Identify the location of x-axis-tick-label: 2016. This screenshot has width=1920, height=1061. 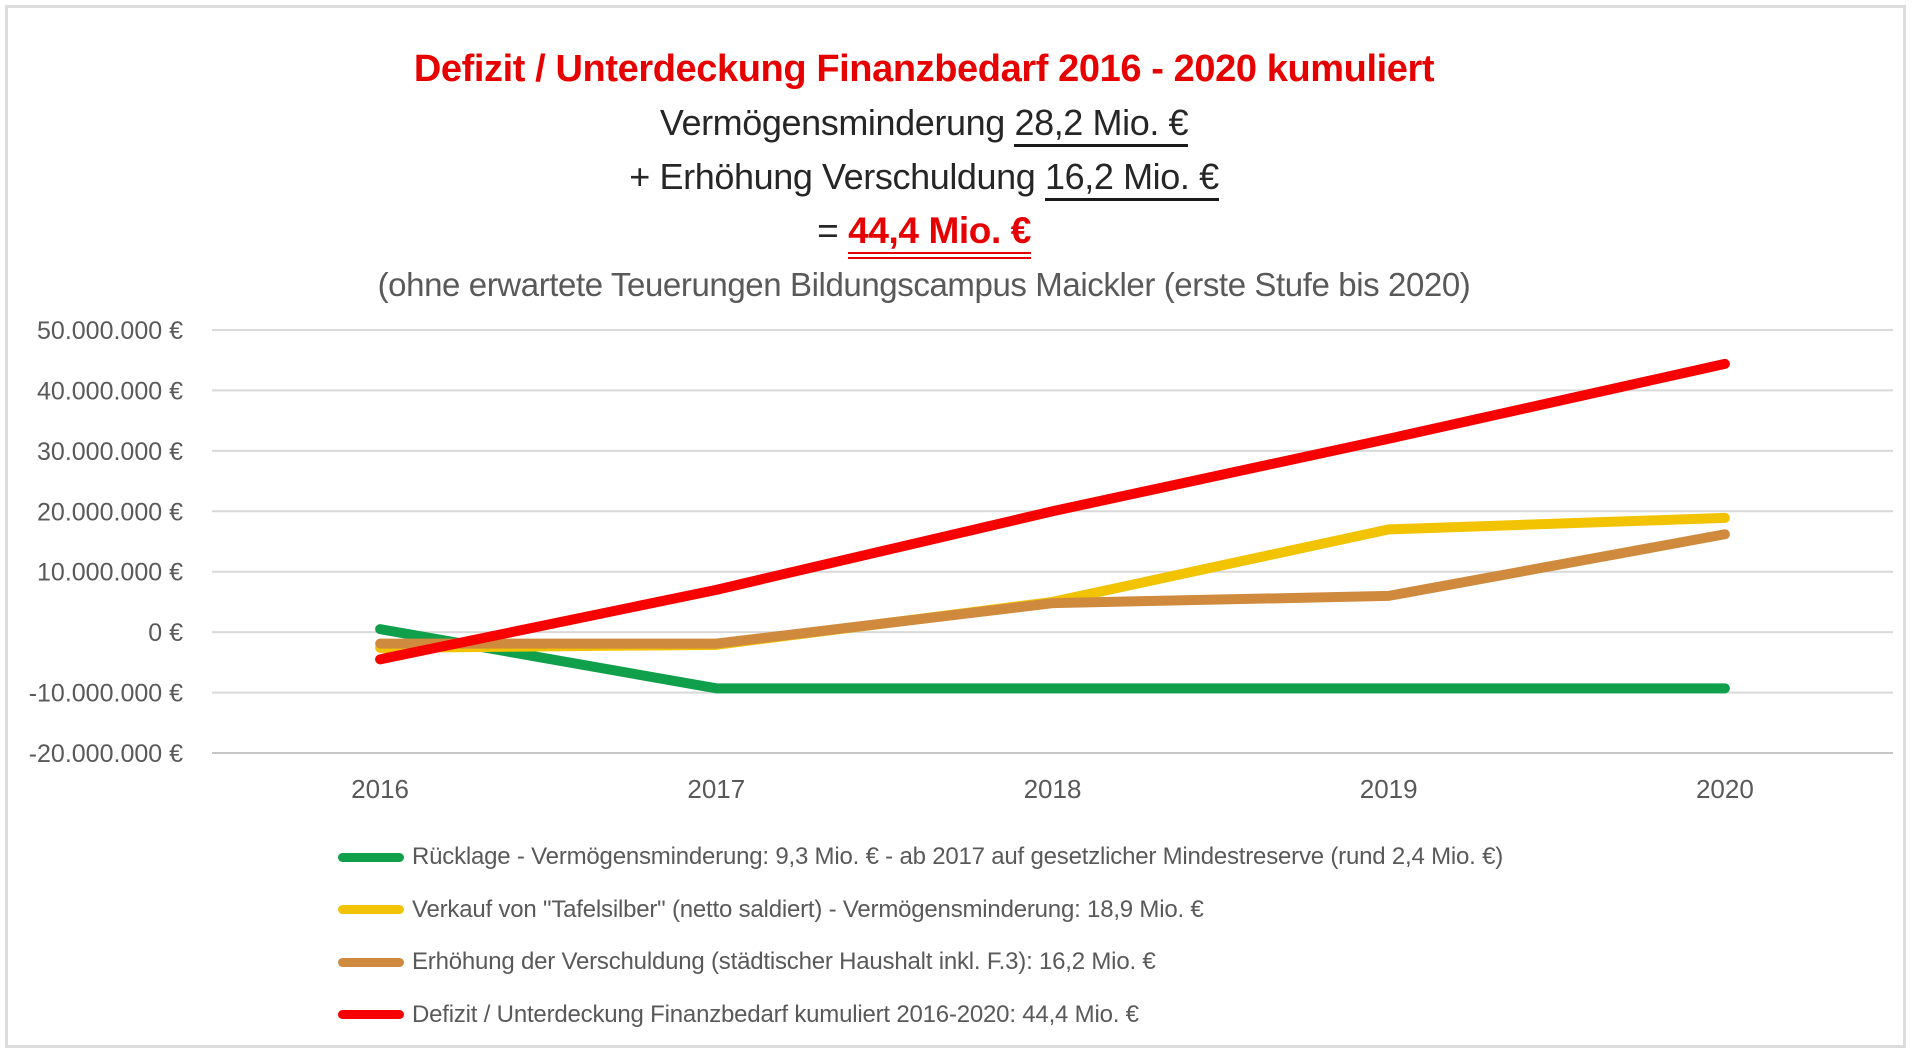
(380, 789).